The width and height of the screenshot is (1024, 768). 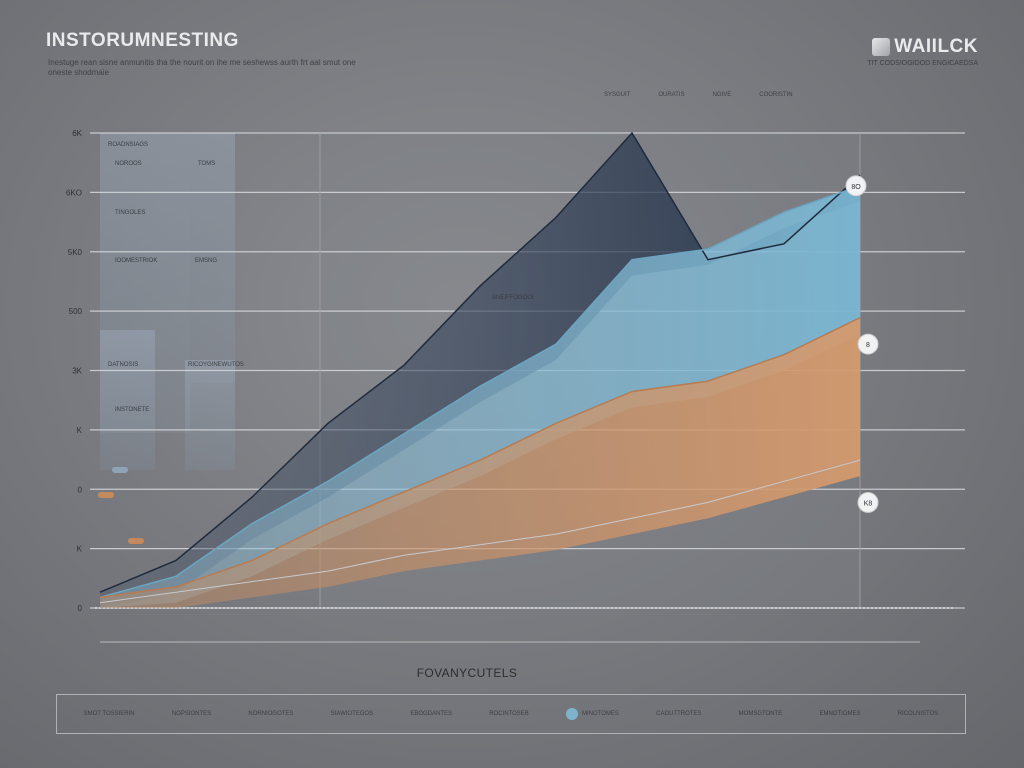 I want to click on annotation-label: K8, so click(x=868, y=503).